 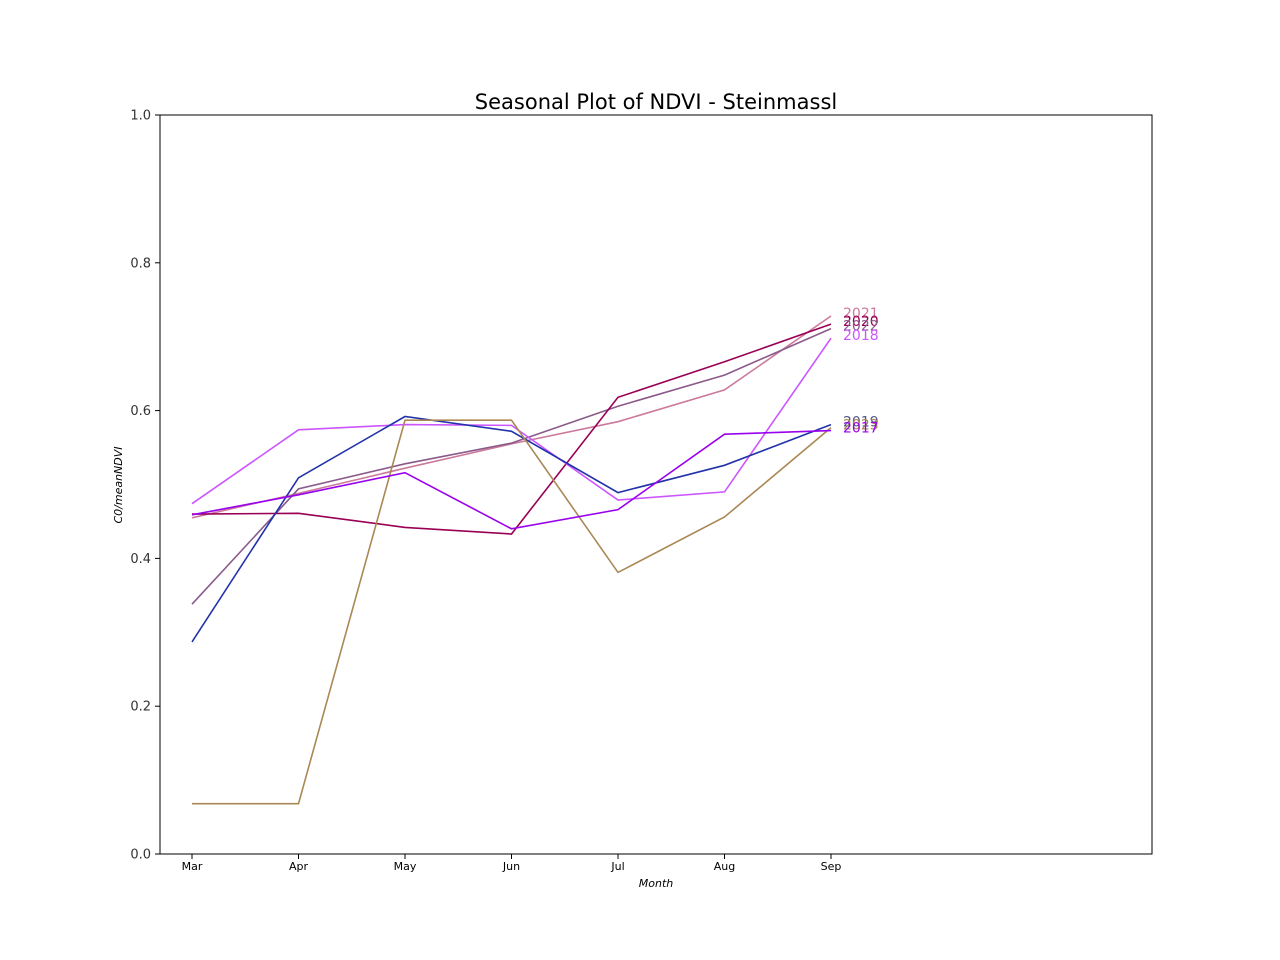 I want to click on series-end-label: 2018, so click(x=861, y=336).